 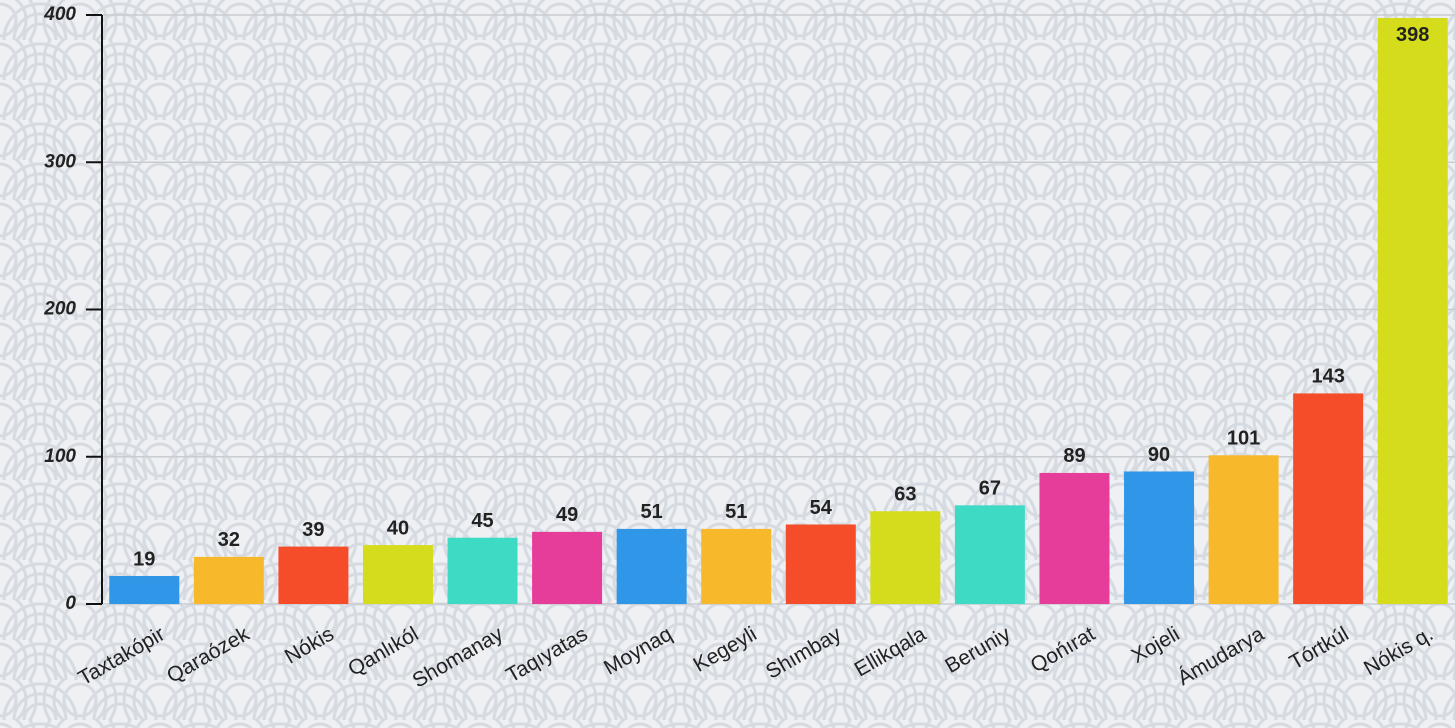 What do you see at coordinates (1159, 455) in the screenshot?
I see `data-label: 90` at bounding box center [1159, 455].